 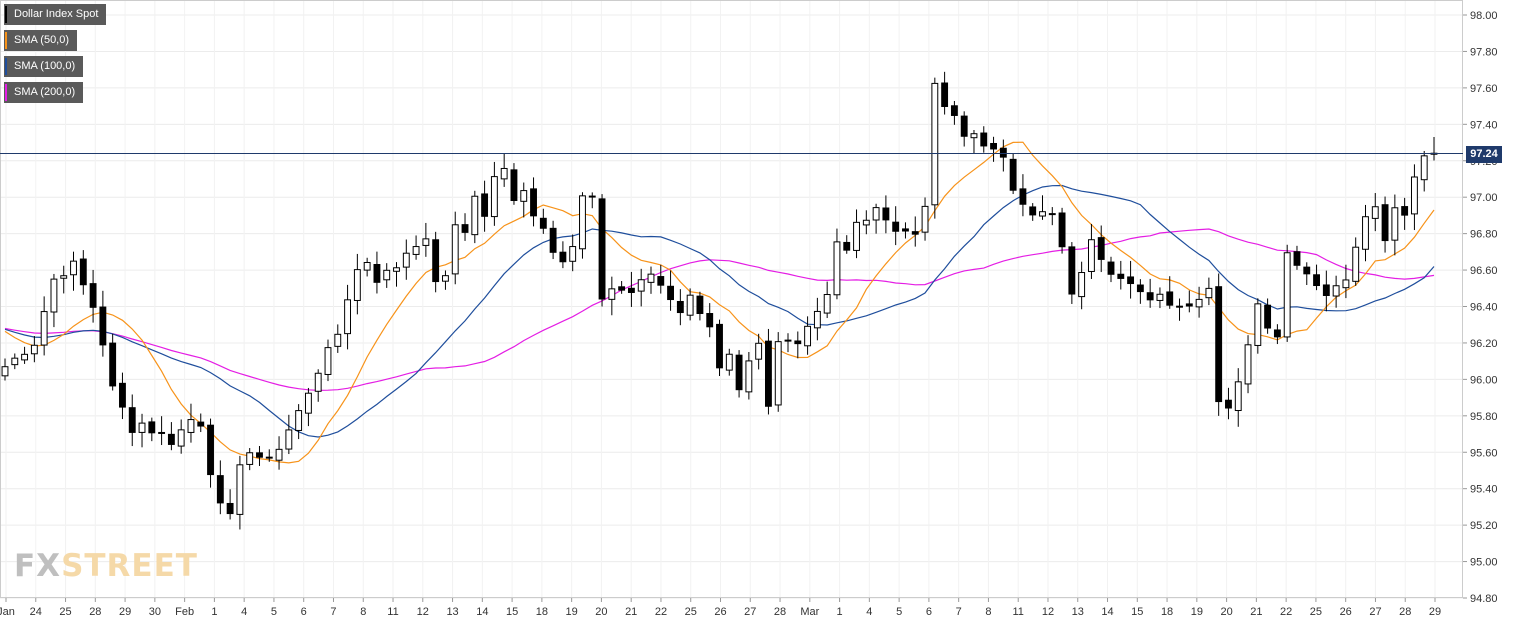 What do you see at coordinates (44, 92) in the screenshot?
I see `legend-item-sma200: SMA (200,0)` at bounding box center [44, 92].